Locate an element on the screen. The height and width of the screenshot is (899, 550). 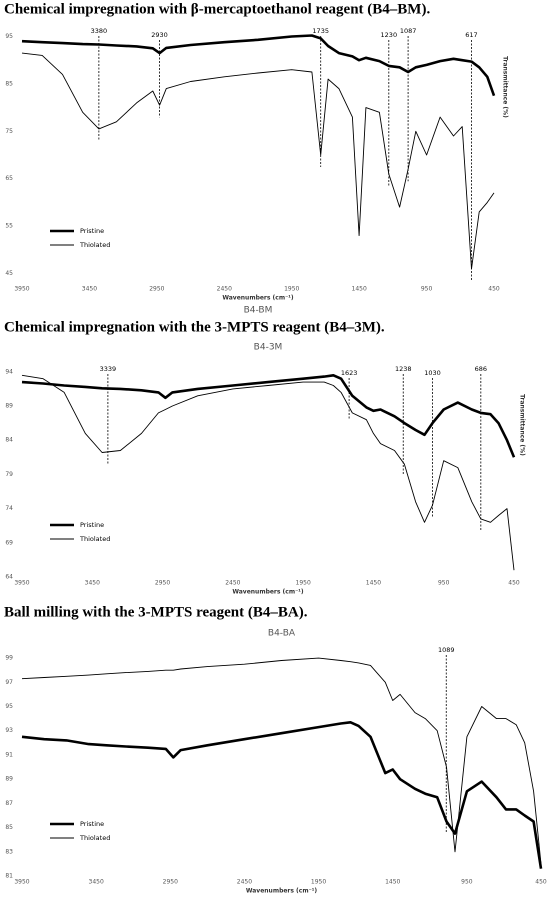
y-tick-label: 99 is located at coordinates (9, 658).